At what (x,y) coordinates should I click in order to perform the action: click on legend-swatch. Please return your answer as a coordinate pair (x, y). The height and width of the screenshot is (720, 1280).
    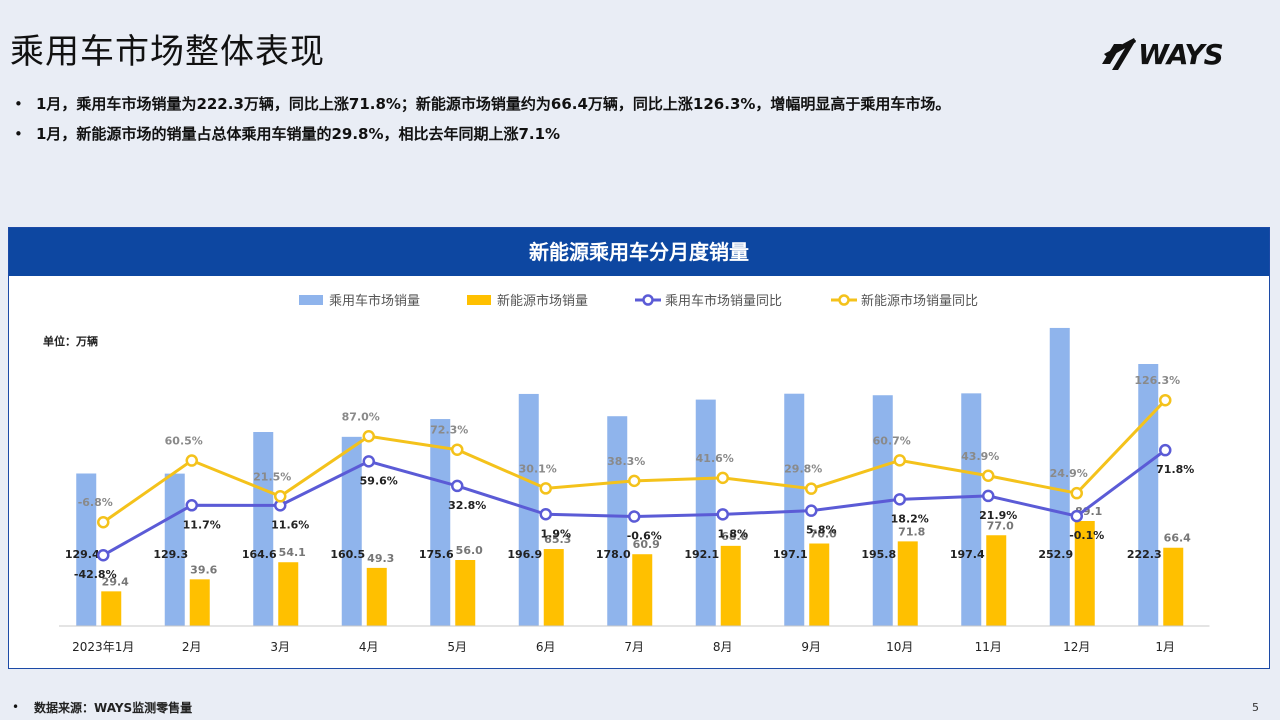
    Looking at the image, I should click on (479, 300).